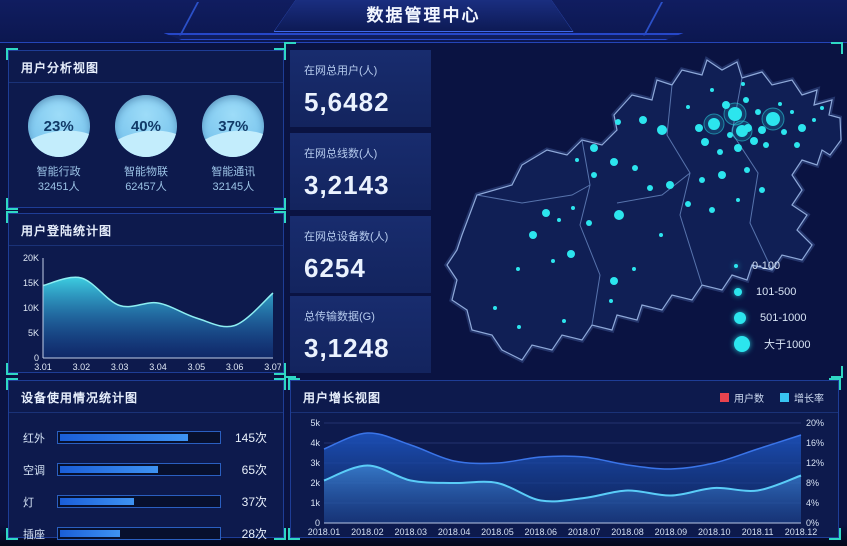  I want to click on left-y-tick: 1k, so click(315, 503).